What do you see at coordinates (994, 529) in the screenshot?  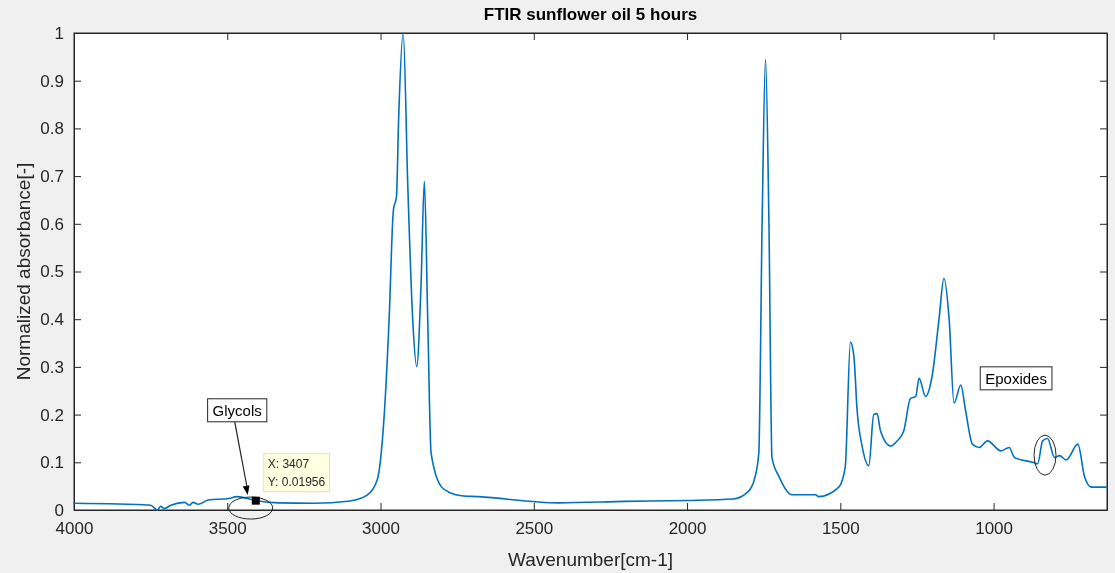 I see `x-tick-label: 1000` at bounding box center [994, 529].